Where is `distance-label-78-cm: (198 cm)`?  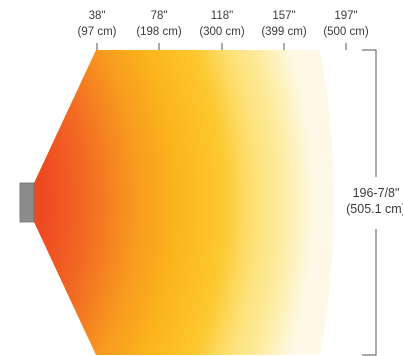 distance-label-78-cm: (198 cm) is located at coordinates (159, 32).